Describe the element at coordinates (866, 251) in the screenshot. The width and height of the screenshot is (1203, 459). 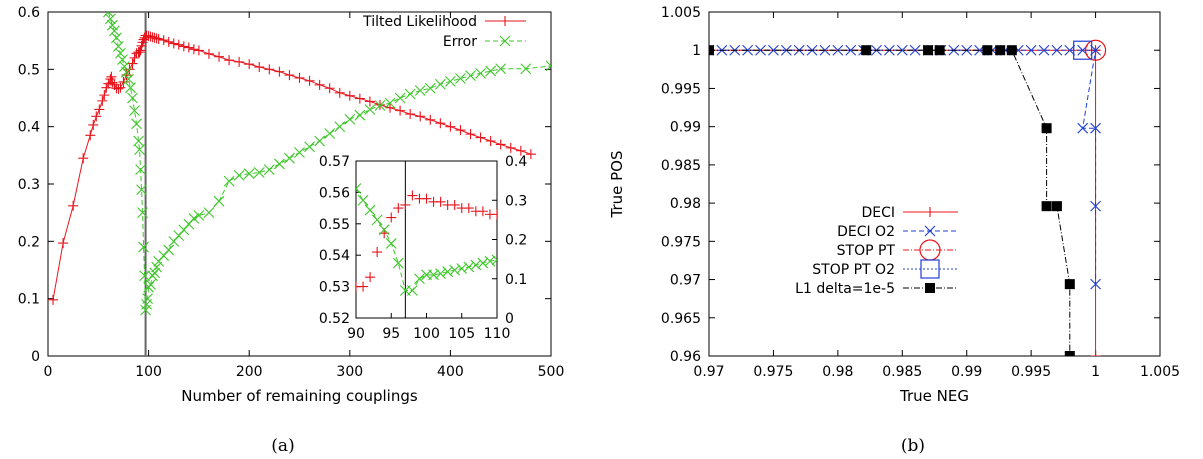
I see `legend-label: STOP PT` at that location.